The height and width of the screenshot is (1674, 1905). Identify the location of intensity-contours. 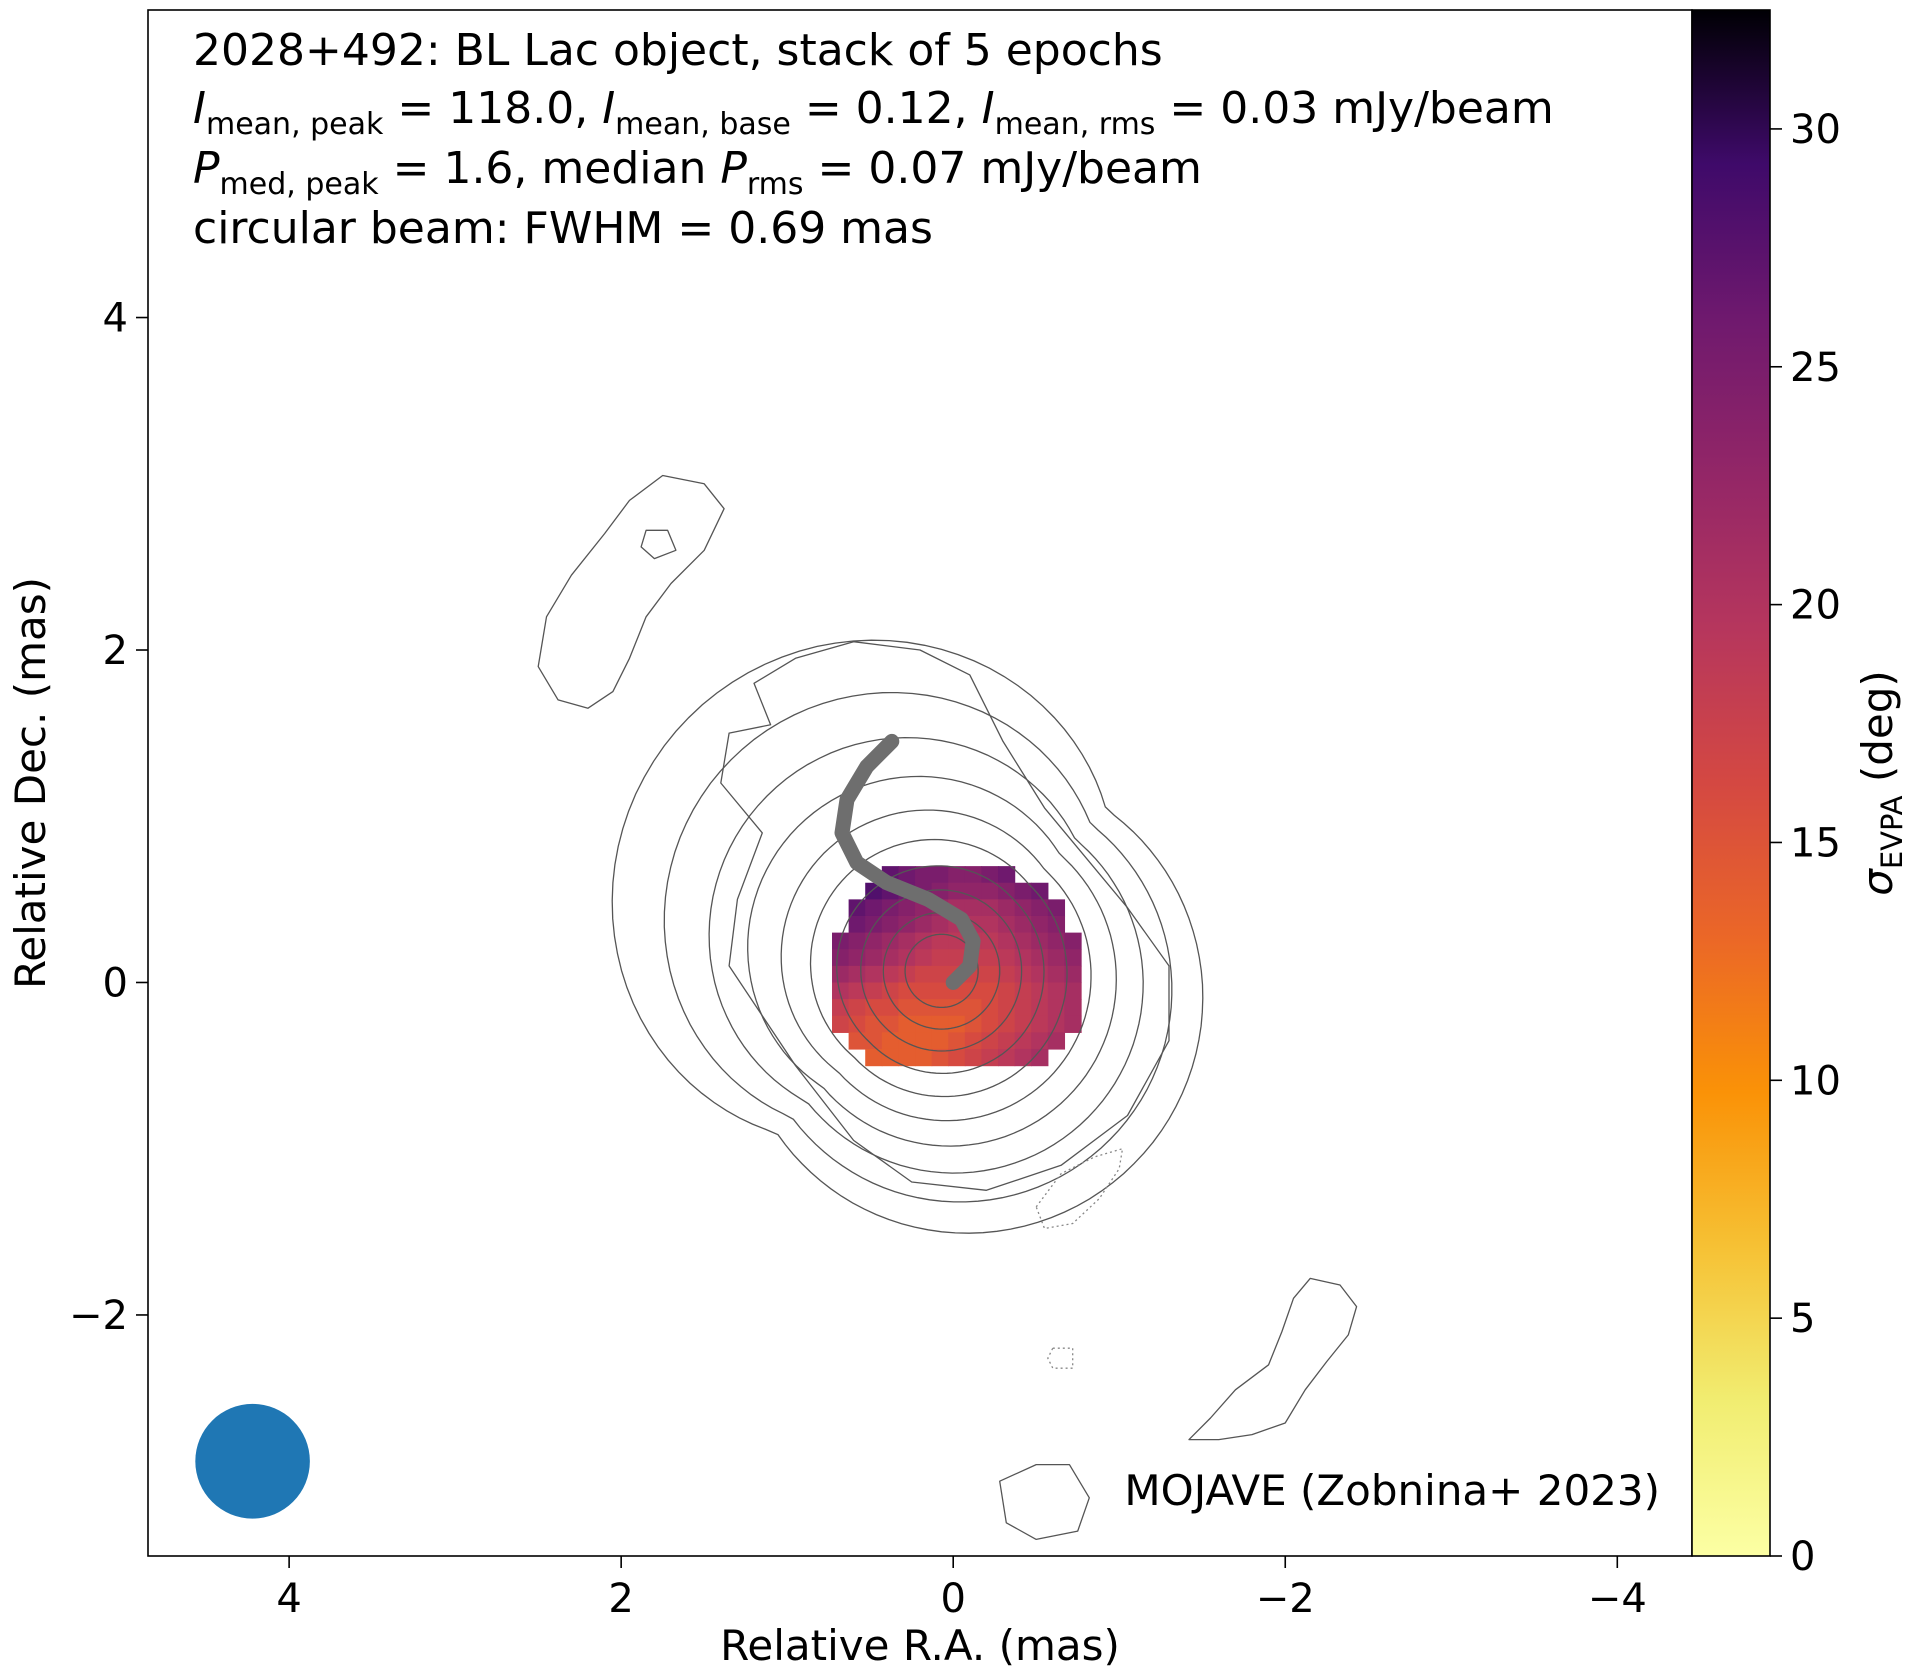
(907, 936).